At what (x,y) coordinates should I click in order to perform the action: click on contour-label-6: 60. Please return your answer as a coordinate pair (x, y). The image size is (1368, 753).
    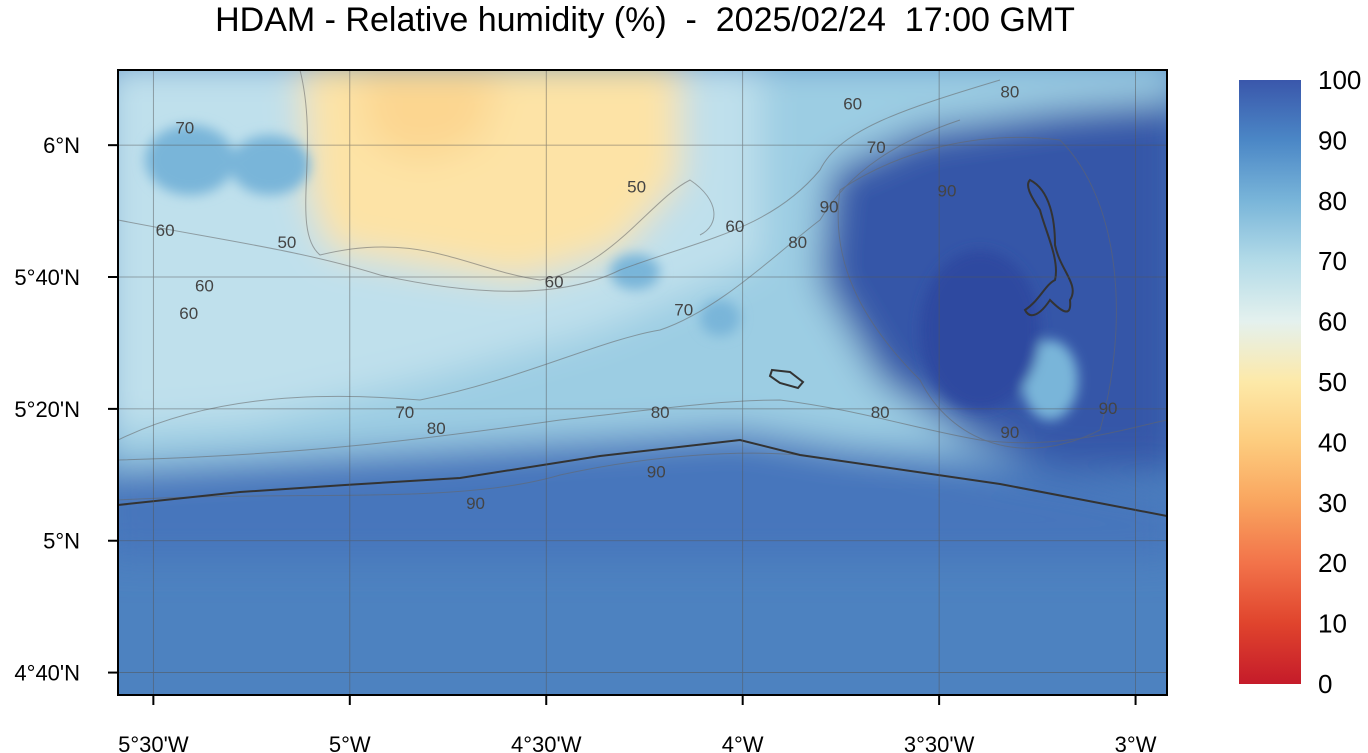
    Looking at the image, I should click on (554, 282).